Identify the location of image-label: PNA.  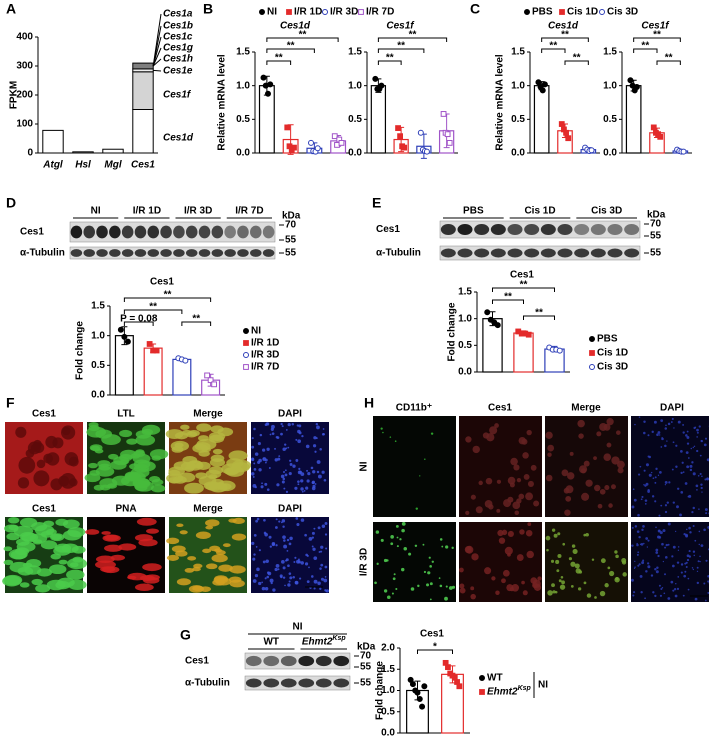
(125, 509).